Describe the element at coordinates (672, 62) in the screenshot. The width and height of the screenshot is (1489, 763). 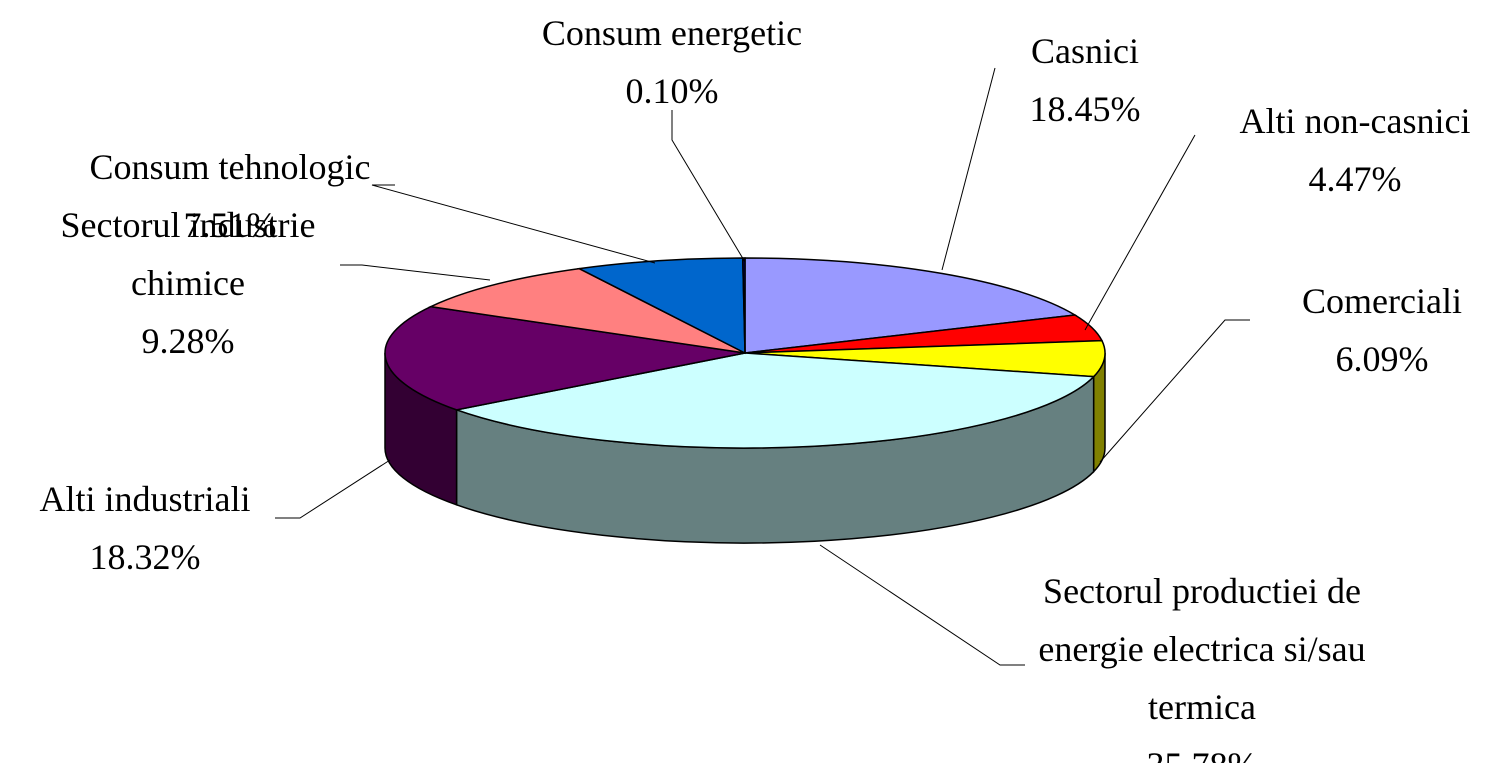
I see `slice-label: Consum energetic 0.10%` at that location.